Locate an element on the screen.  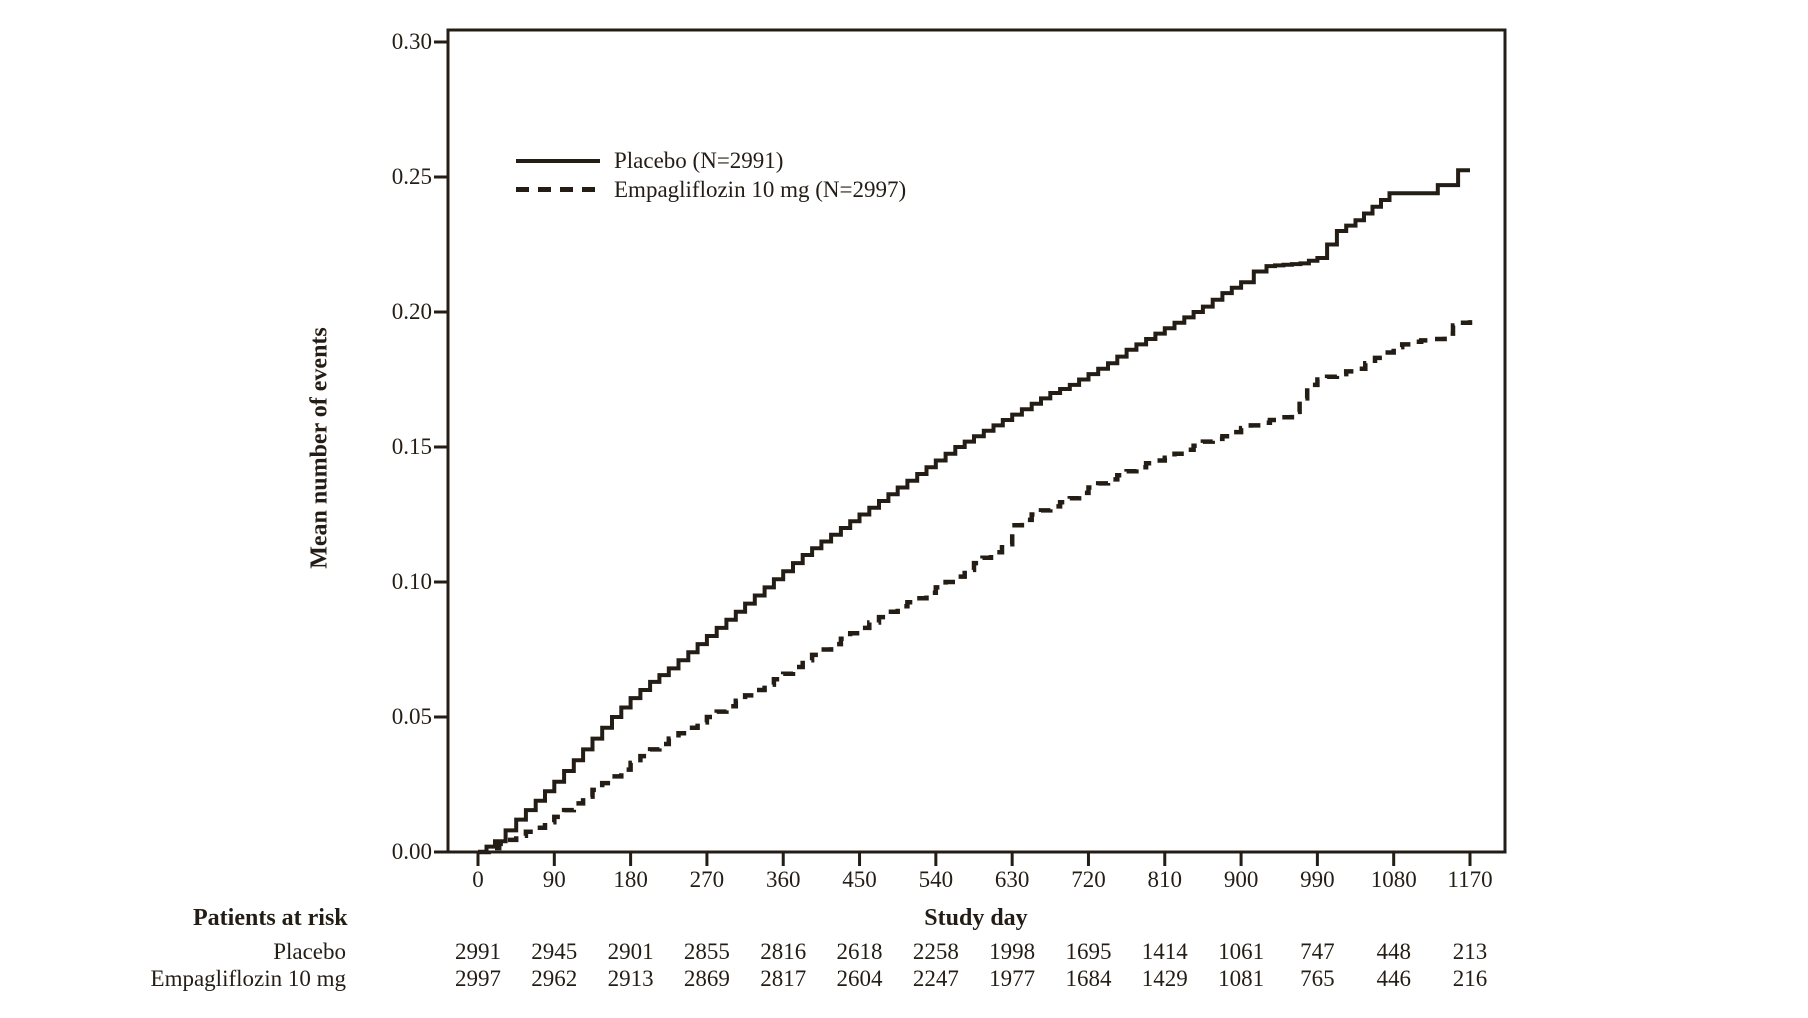
placebo-solid-line-swatch is located at coordinates (558, 160).